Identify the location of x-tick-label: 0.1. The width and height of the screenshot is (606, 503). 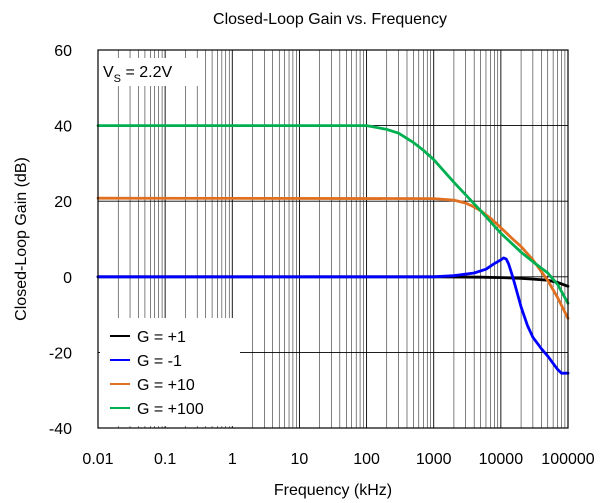
(165, 459).